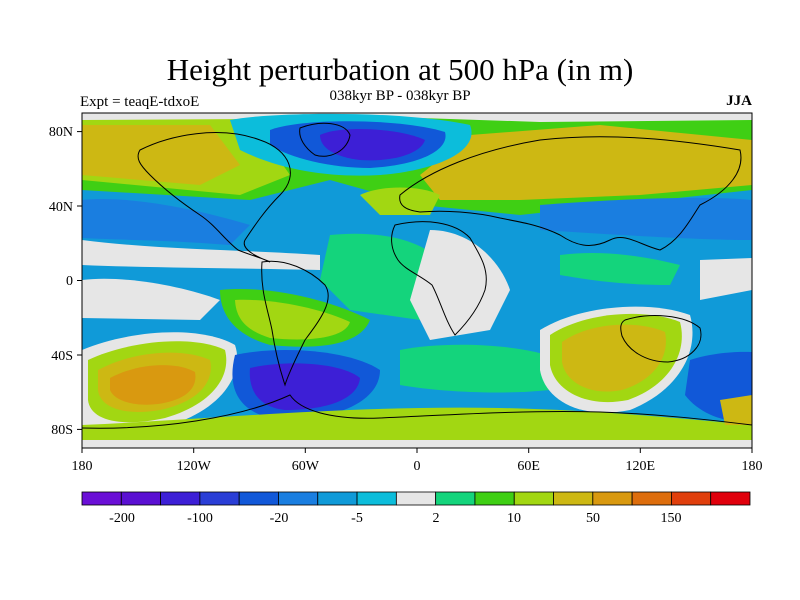  I want to click on x-tick-label: 0, so click(417, 466).